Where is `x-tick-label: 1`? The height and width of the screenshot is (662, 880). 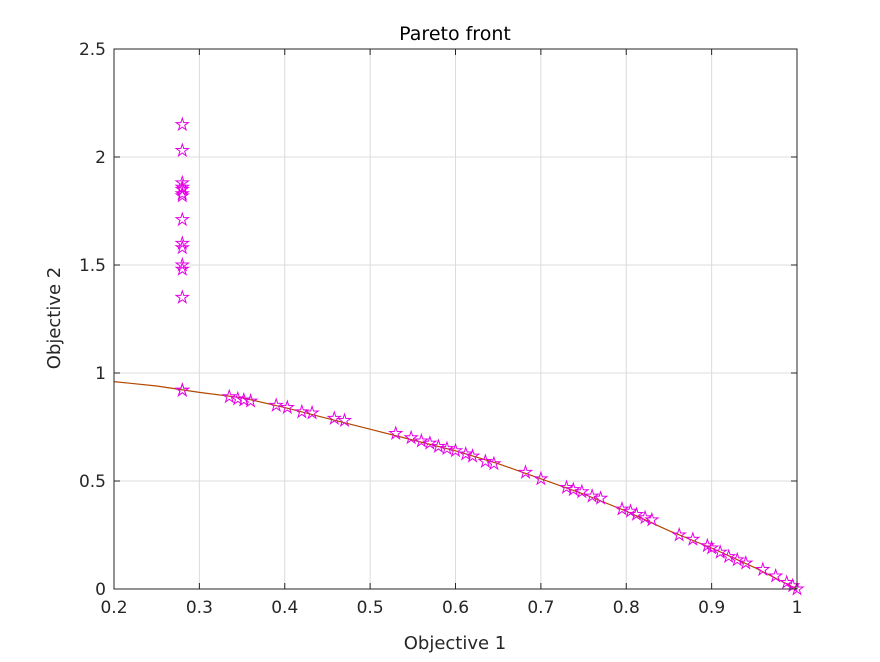 x-tick-label: 1 is located at coordinates (797, 608).